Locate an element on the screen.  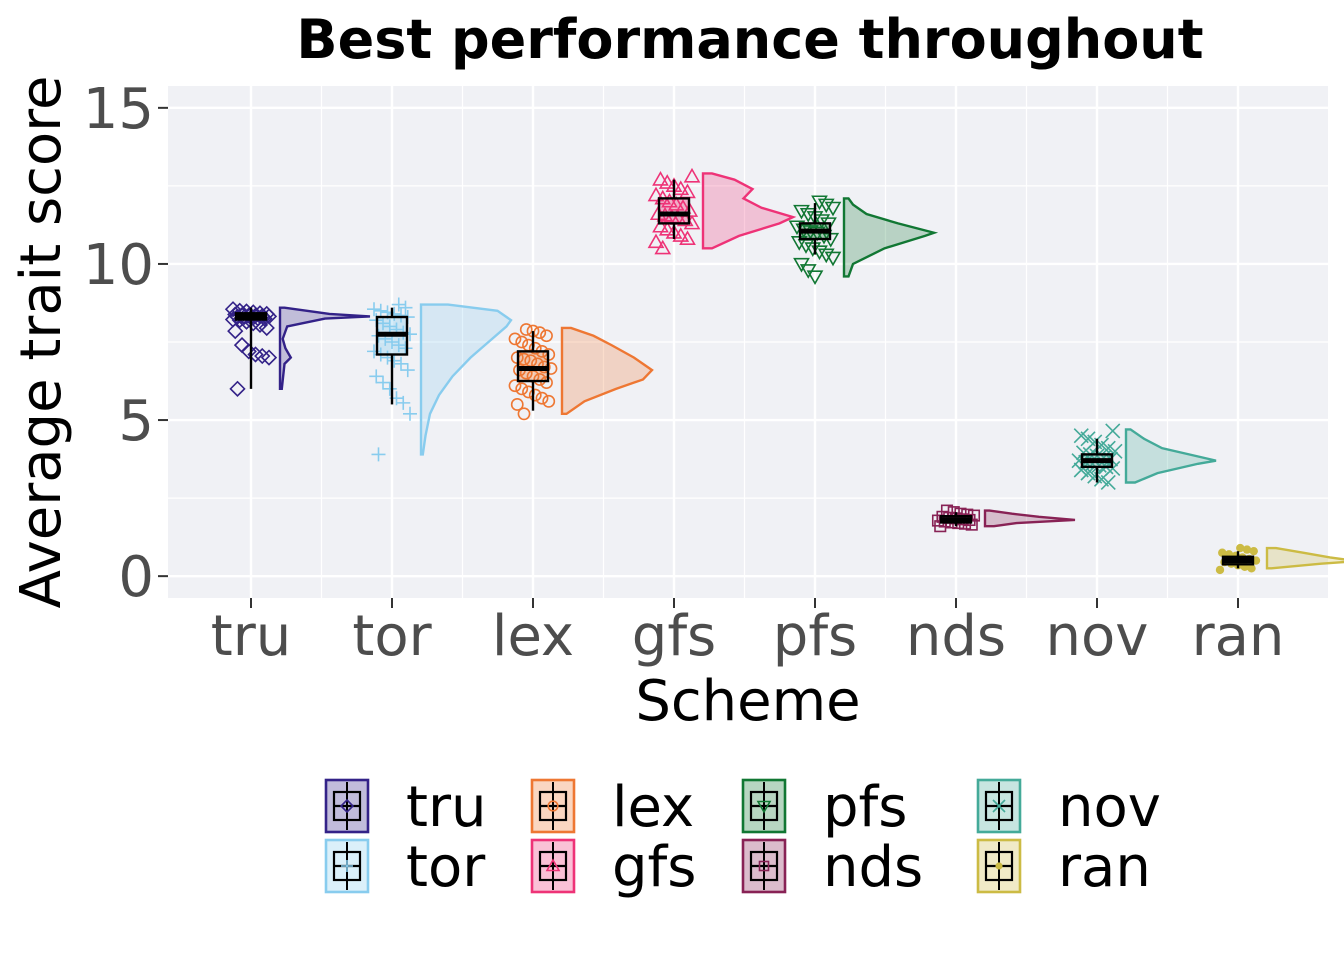
legend-label-nds: nds is located at coordinates (873, 867).